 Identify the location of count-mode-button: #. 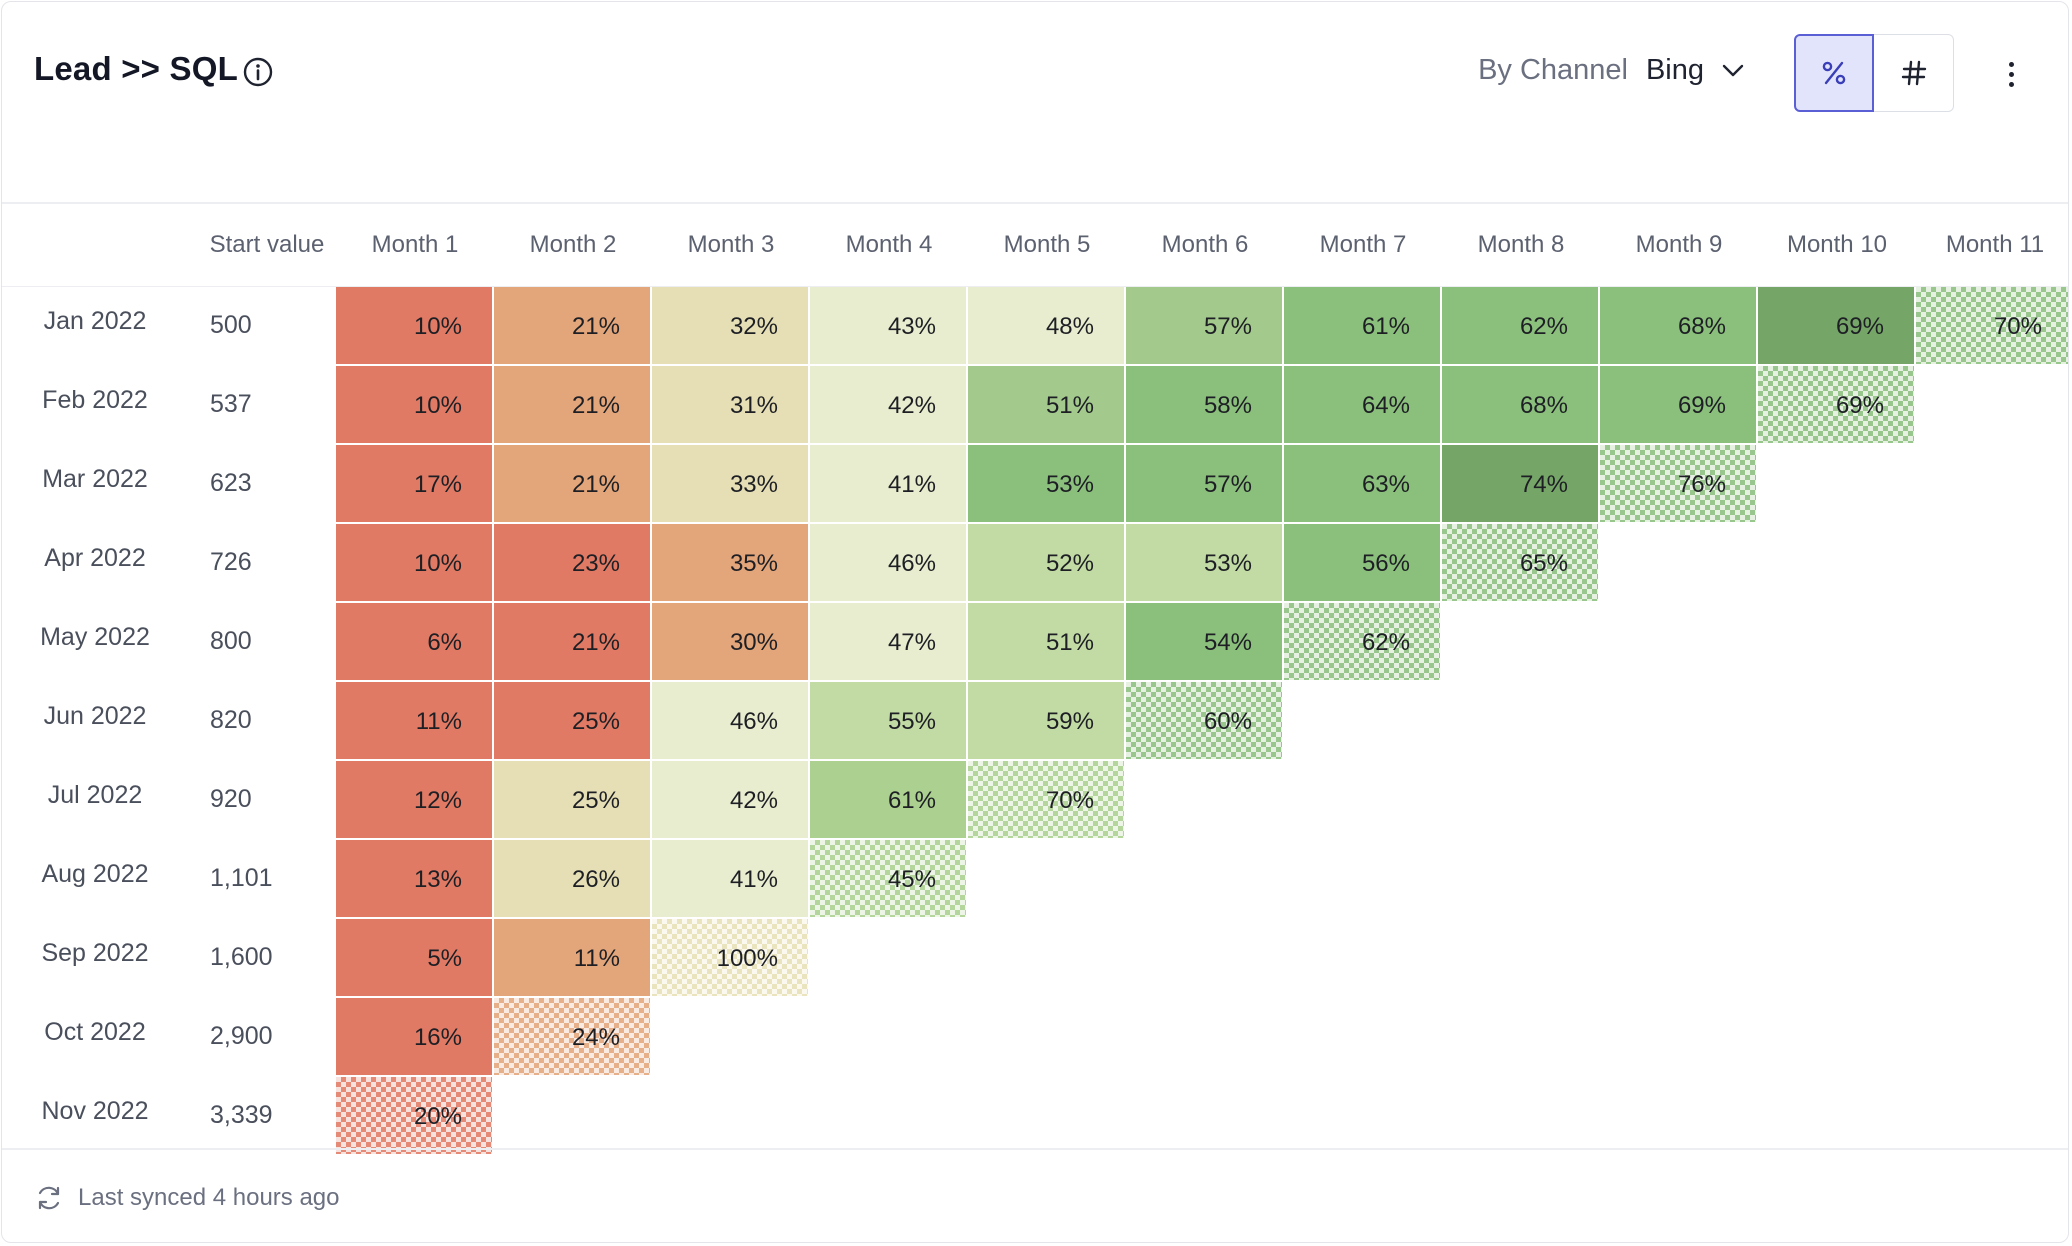
(1914, 73).